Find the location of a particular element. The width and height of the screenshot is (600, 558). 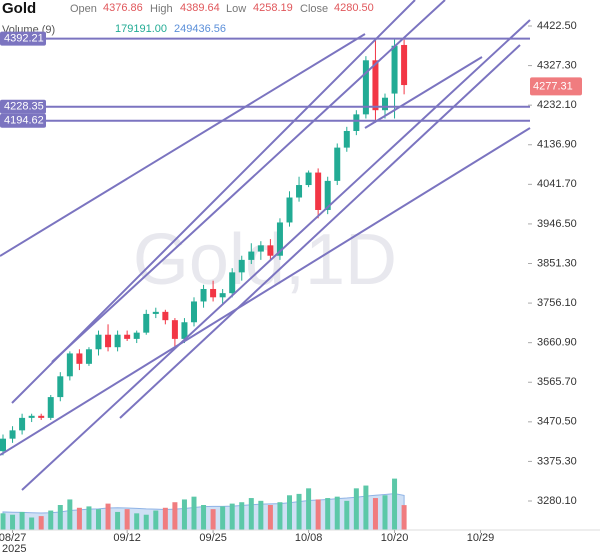

legend-label: Low is located at coordinates (236, 9).